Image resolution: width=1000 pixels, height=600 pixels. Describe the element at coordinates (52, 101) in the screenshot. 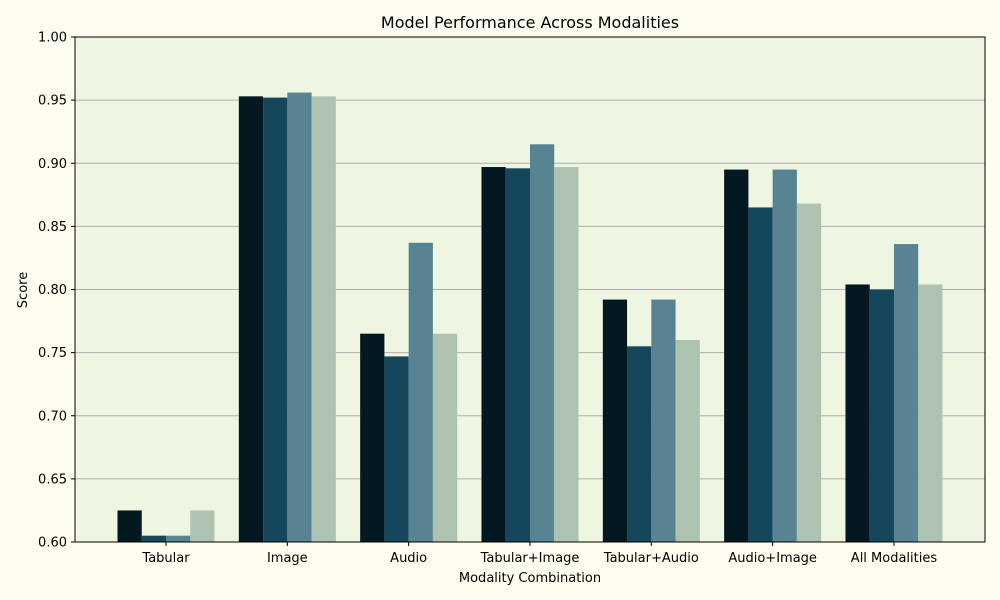

I see `y-tick-label: 0.95` at that location.